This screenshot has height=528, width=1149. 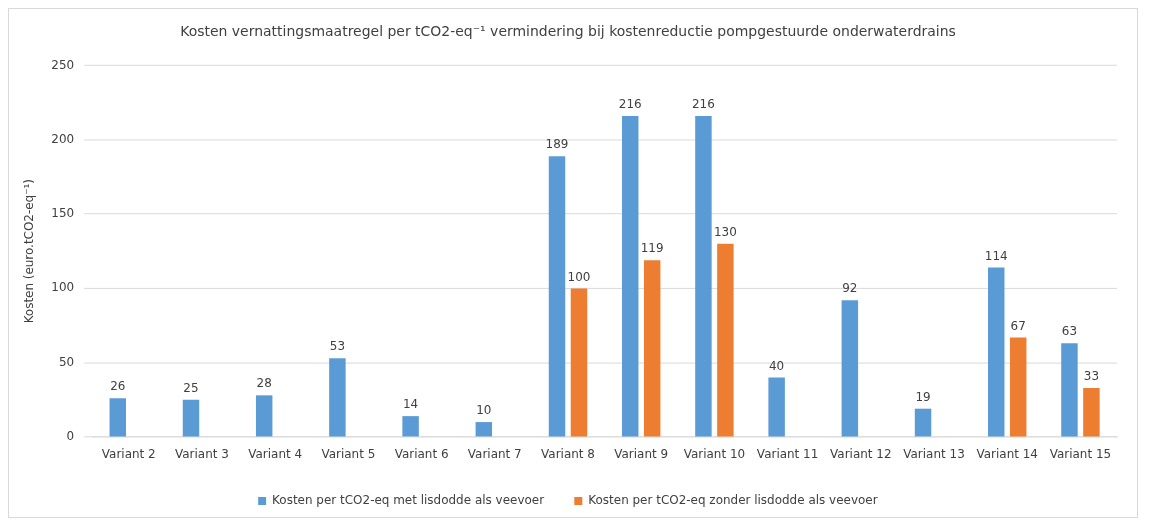 What do you see at coordinates (725, 231) in the screenshot?
I see `data-label: 130` at bounding box center [725, 231].